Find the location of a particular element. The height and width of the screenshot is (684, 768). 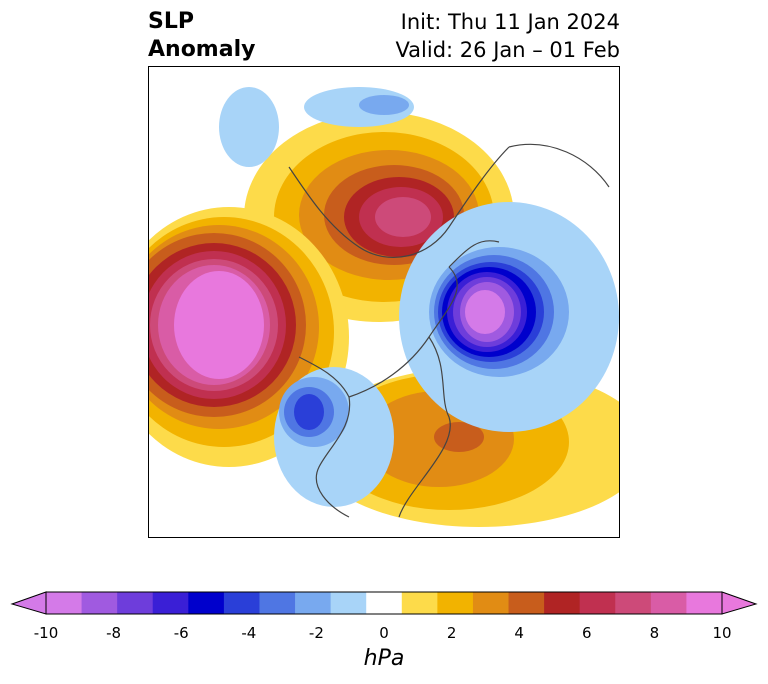

colorbar-units: hPa is located at coordinates (384, 658).